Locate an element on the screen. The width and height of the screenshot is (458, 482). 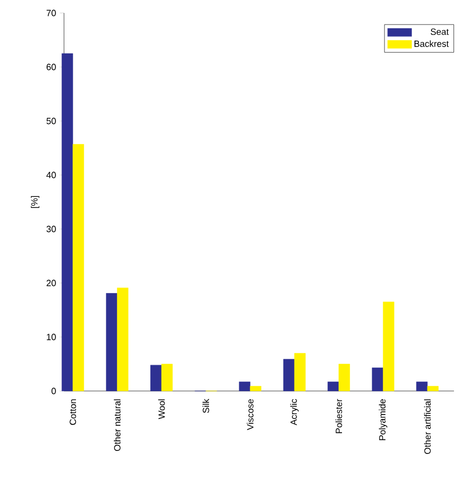
y-tick-label: 30 is located at coordinates (51, 229).